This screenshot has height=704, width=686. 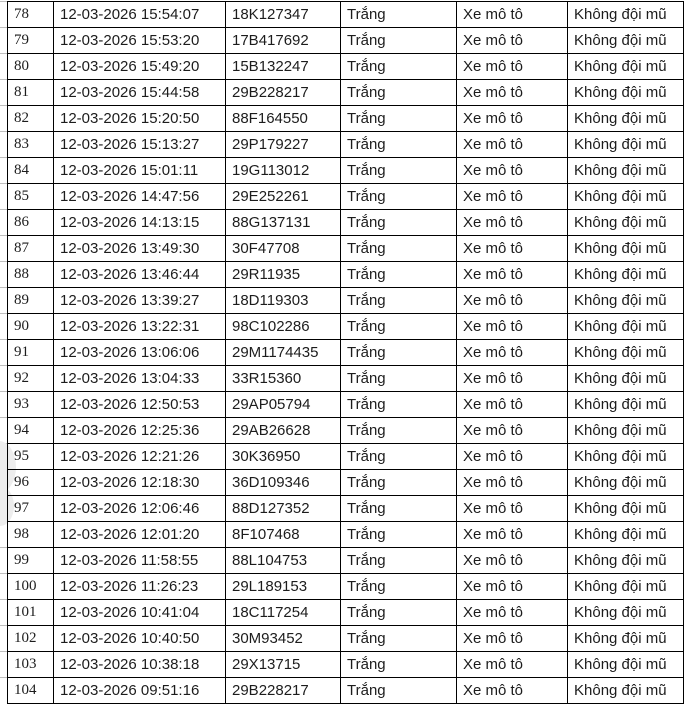 What do you see at coordinates (30, 352) in the screenshot?
I see `row-number-cell: 91` at bounding box center [30, 352].